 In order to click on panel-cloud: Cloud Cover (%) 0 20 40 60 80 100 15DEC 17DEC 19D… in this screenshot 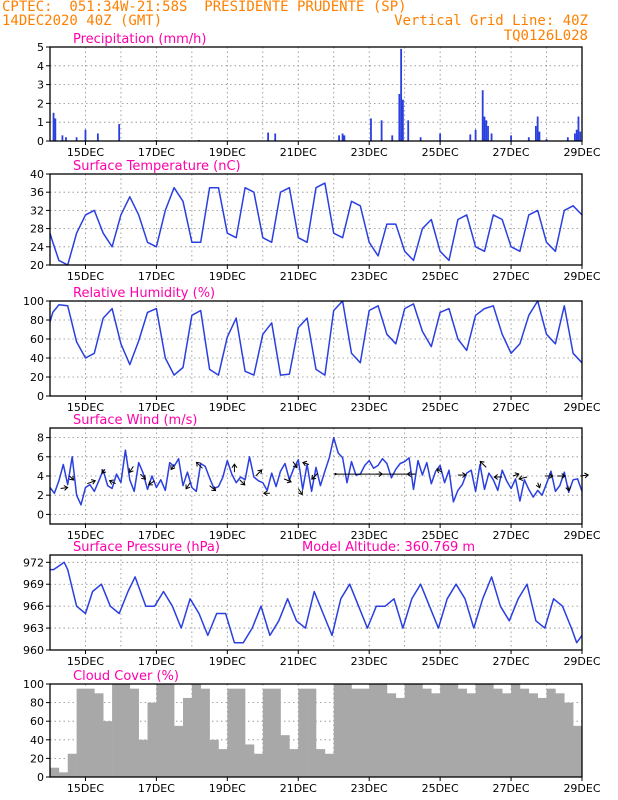, I will do `click(312, 732)`.